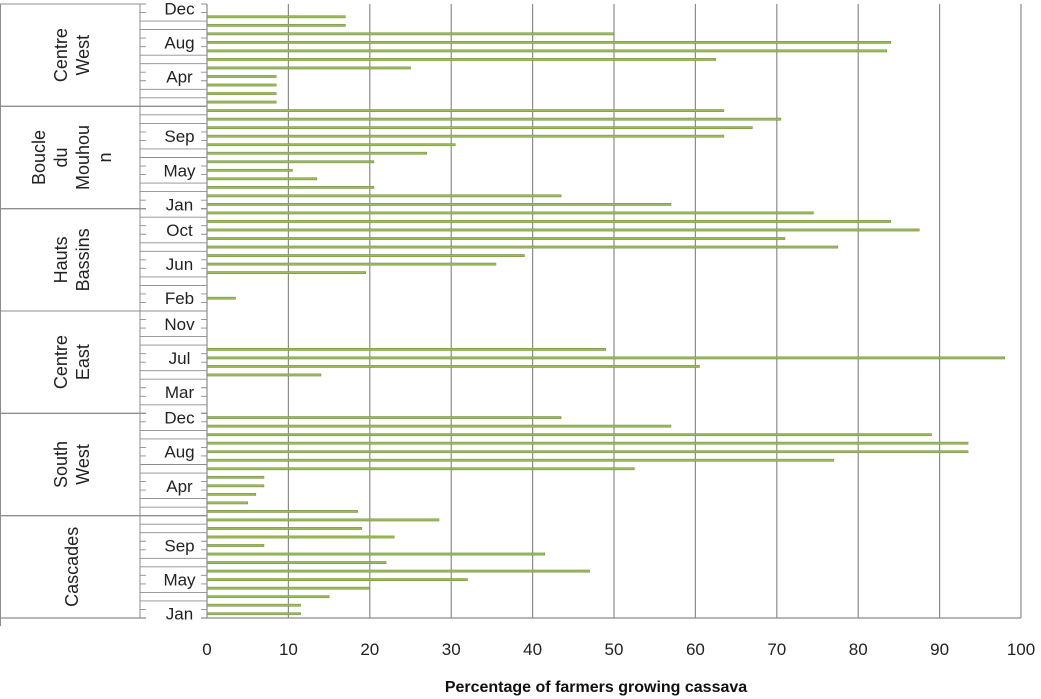 The height and width of the screenshot is (699, 1041). I want to click on bar-south-west-feb, so click(227, 503).